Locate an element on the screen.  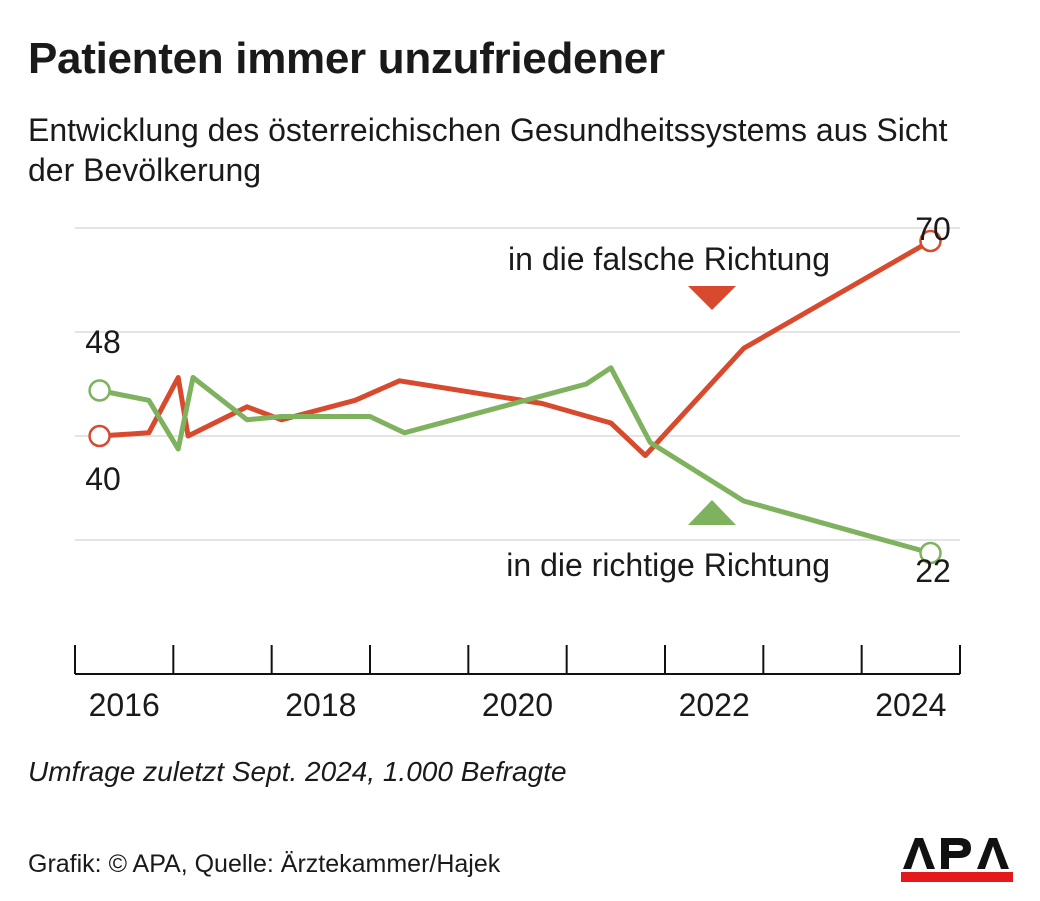
start-value-label-wrong: 40 is located at coordinates (103, 479).